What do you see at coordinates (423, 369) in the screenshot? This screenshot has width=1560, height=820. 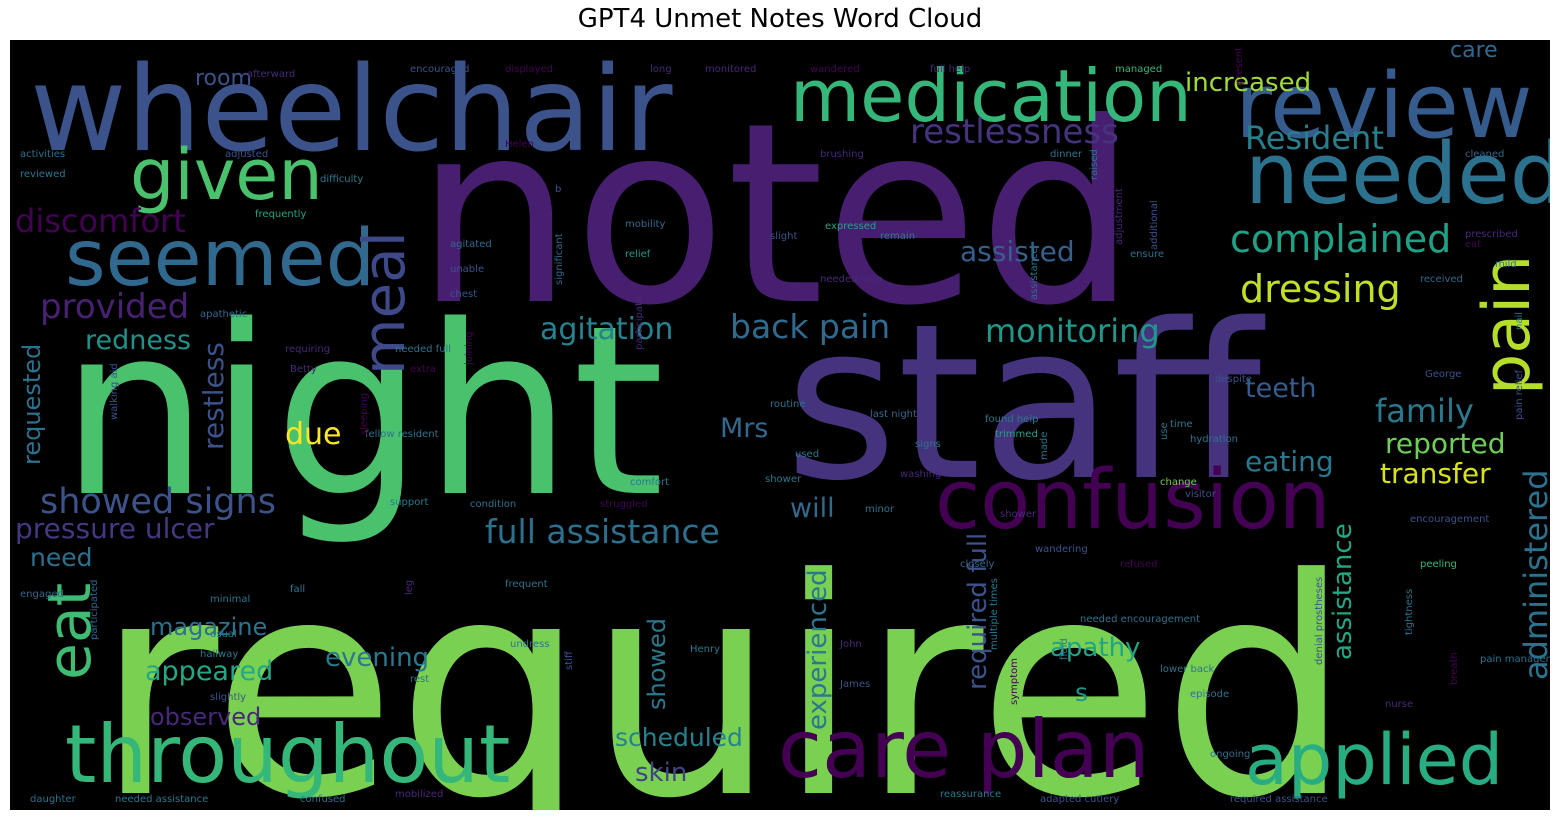 I see `word-90: extra` at bounding box center [423, 369].